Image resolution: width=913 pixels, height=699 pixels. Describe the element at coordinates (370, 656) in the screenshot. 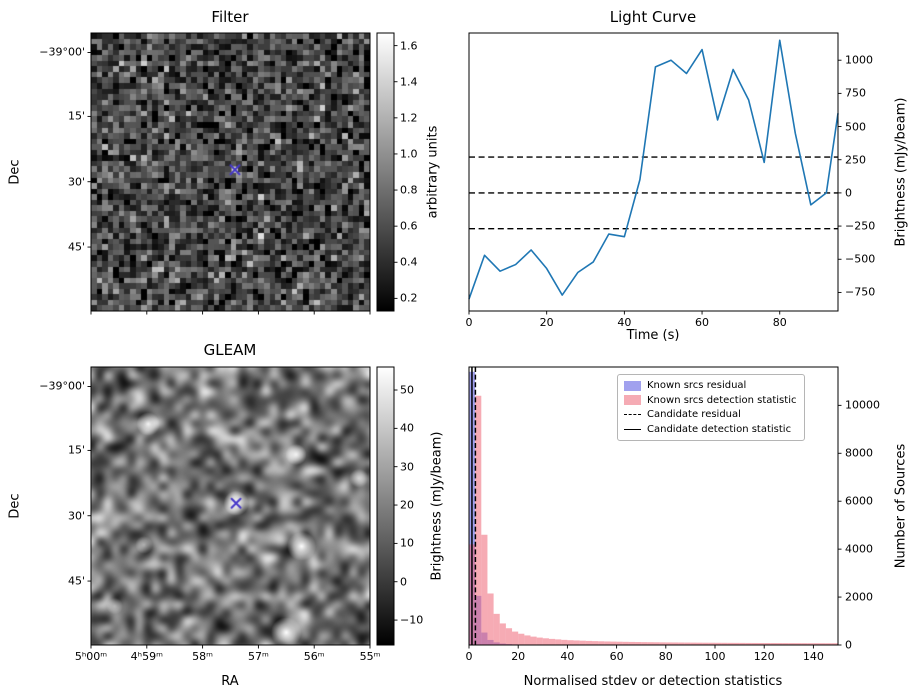

I see `gleam-xtick-label: 55ᵐ` at that location.